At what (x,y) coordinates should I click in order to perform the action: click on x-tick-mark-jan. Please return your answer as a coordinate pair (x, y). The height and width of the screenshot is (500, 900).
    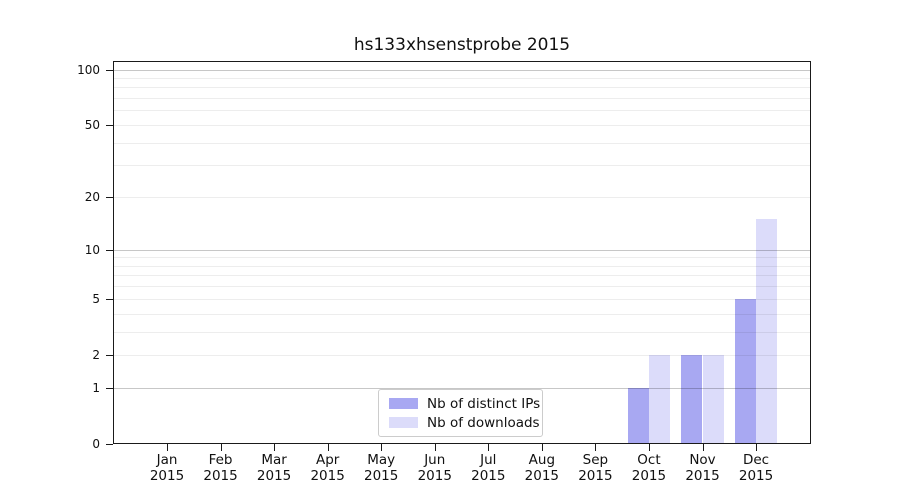
    Looking at the image, I should click on (167, 448).